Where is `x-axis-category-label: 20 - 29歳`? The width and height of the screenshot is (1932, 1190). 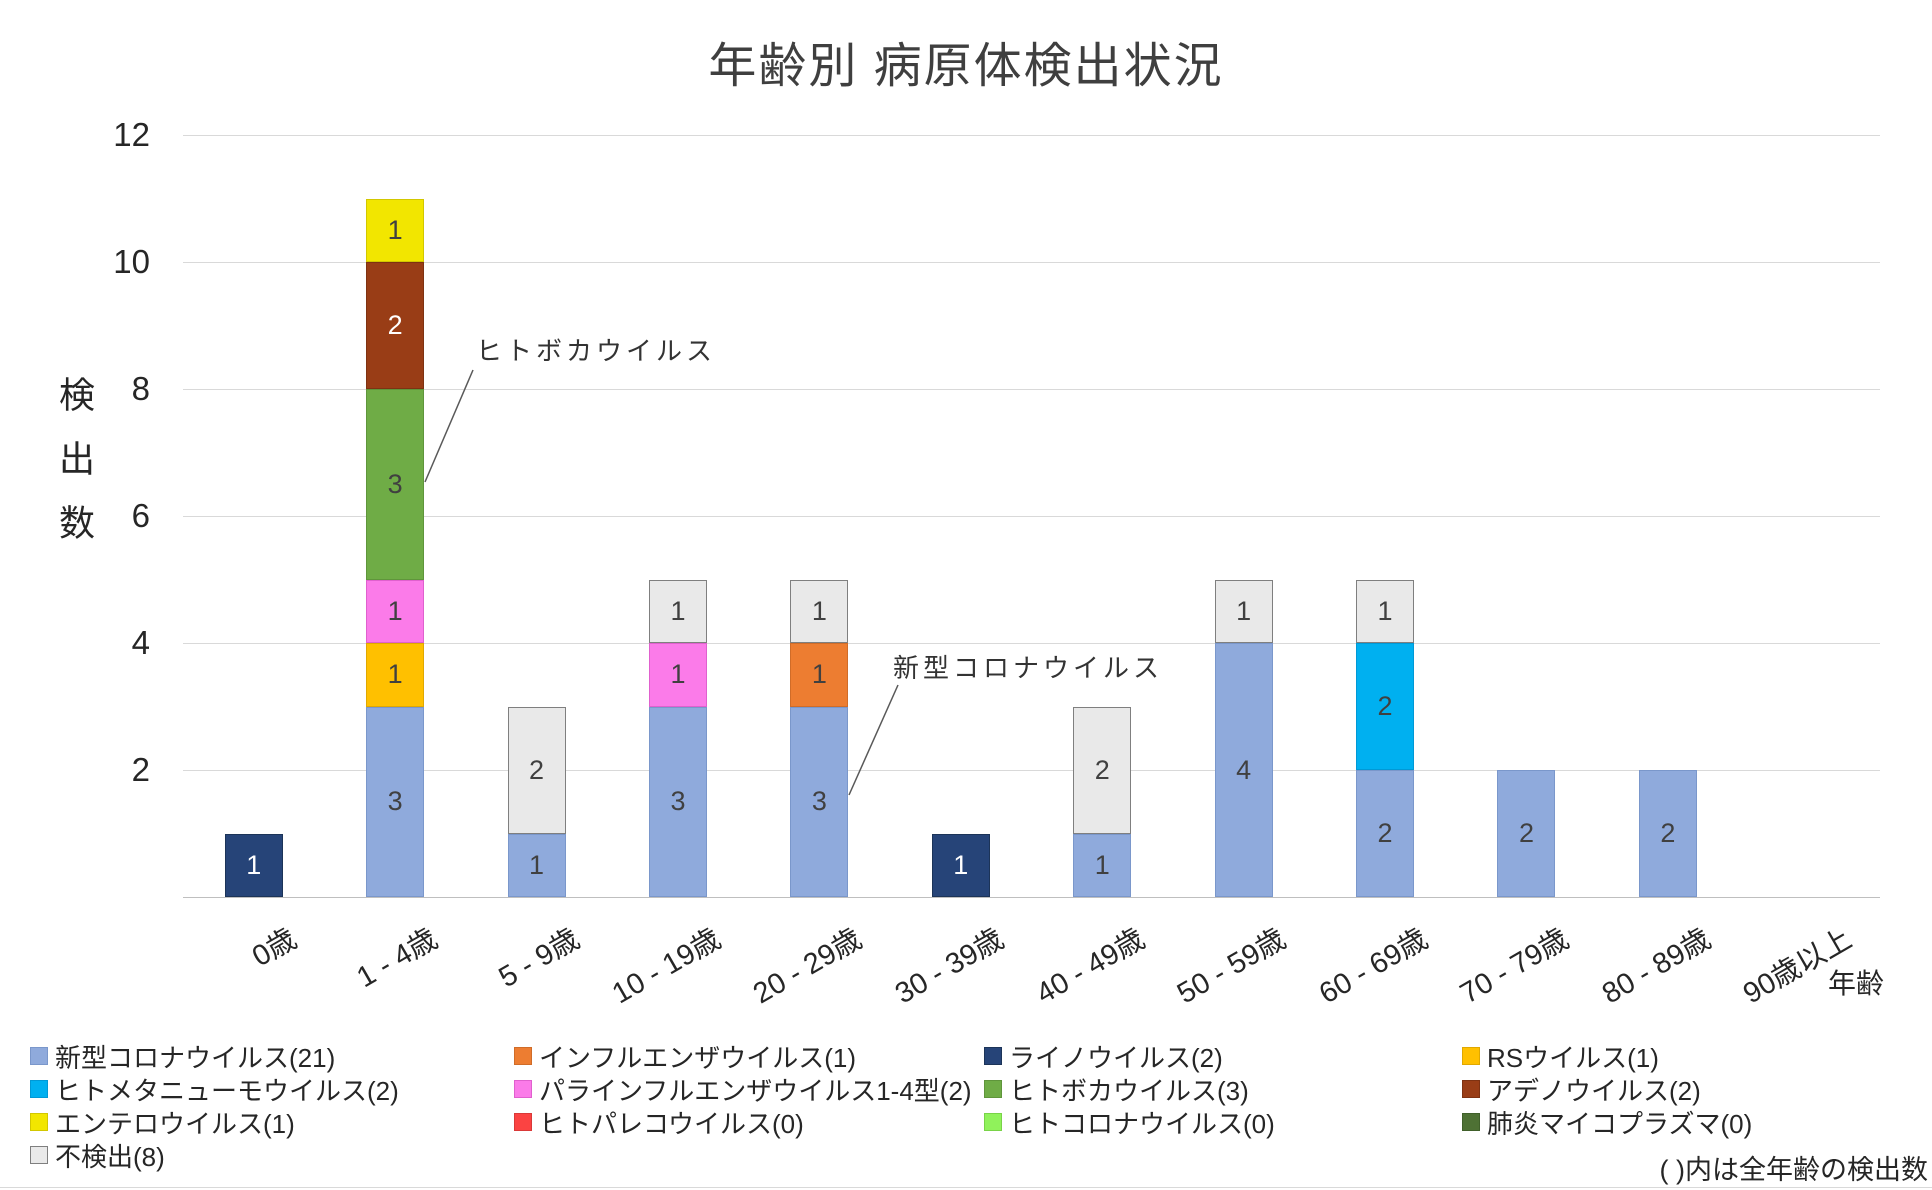
x-axis-category-label: 20 - 29歳 is located at coordinates (808, 966).